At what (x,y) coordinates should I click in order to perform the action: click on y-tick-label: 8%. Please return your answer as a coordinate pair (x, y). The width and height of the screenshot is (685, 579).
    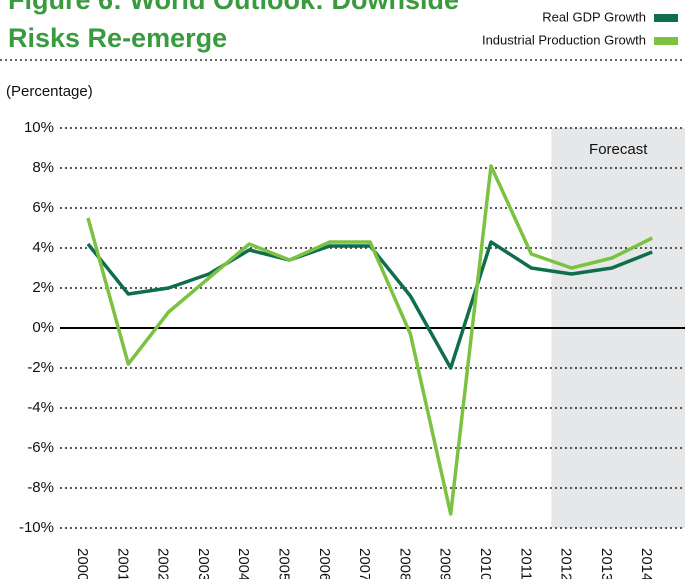
    Looking at the image, I should click on (43, 167).